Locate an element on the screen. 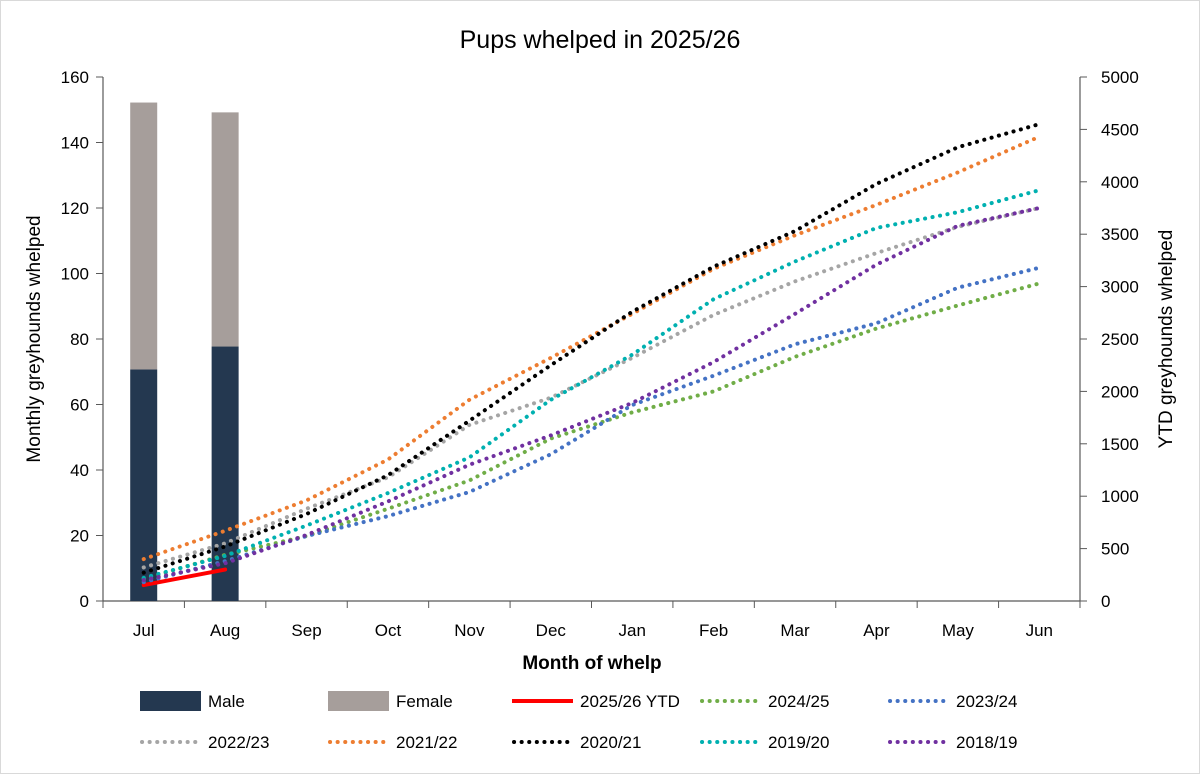 This screenshot has height=774, width=1200. x-tick-label-apr: Apr is located at coordinates (876, 630).